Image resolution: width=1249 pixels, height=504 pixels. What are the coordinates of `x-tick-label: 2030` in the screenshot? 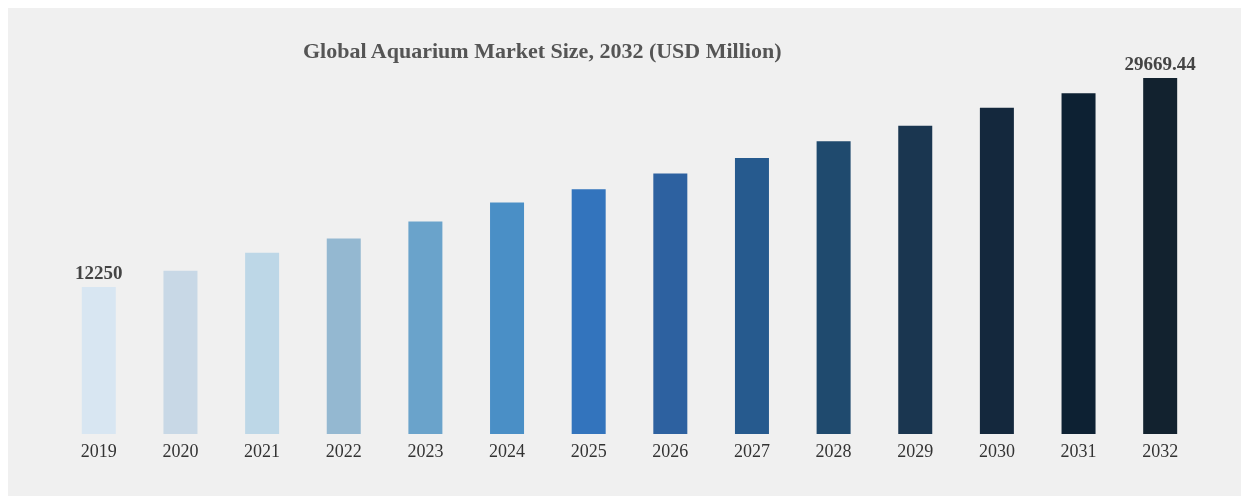 It's located at (996, 451).